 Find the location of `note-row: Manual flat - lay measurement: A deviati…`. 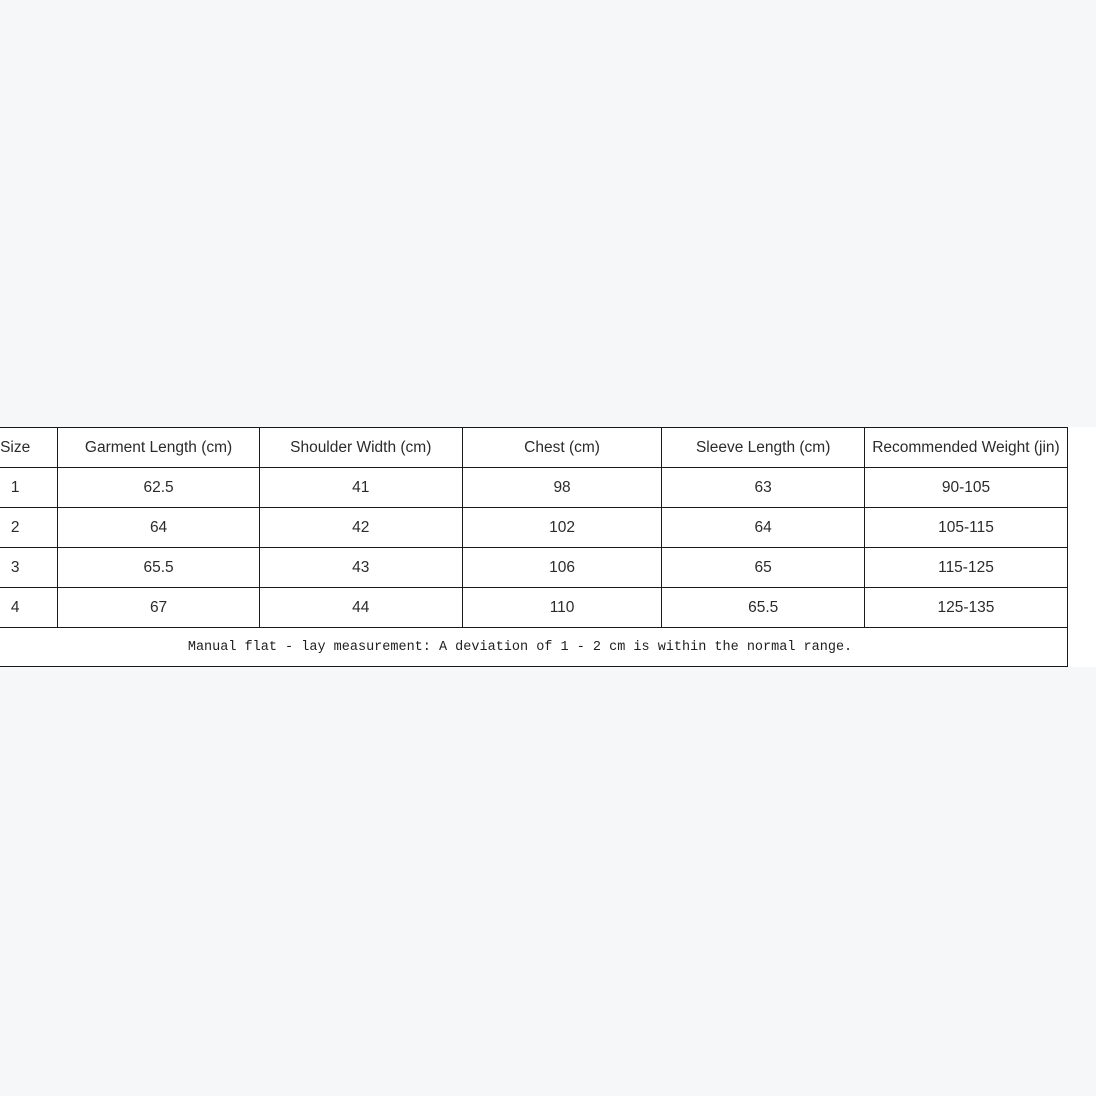

note-row: Manual flat - lay measurement: A deviati… is located at coordinates (534, 647).